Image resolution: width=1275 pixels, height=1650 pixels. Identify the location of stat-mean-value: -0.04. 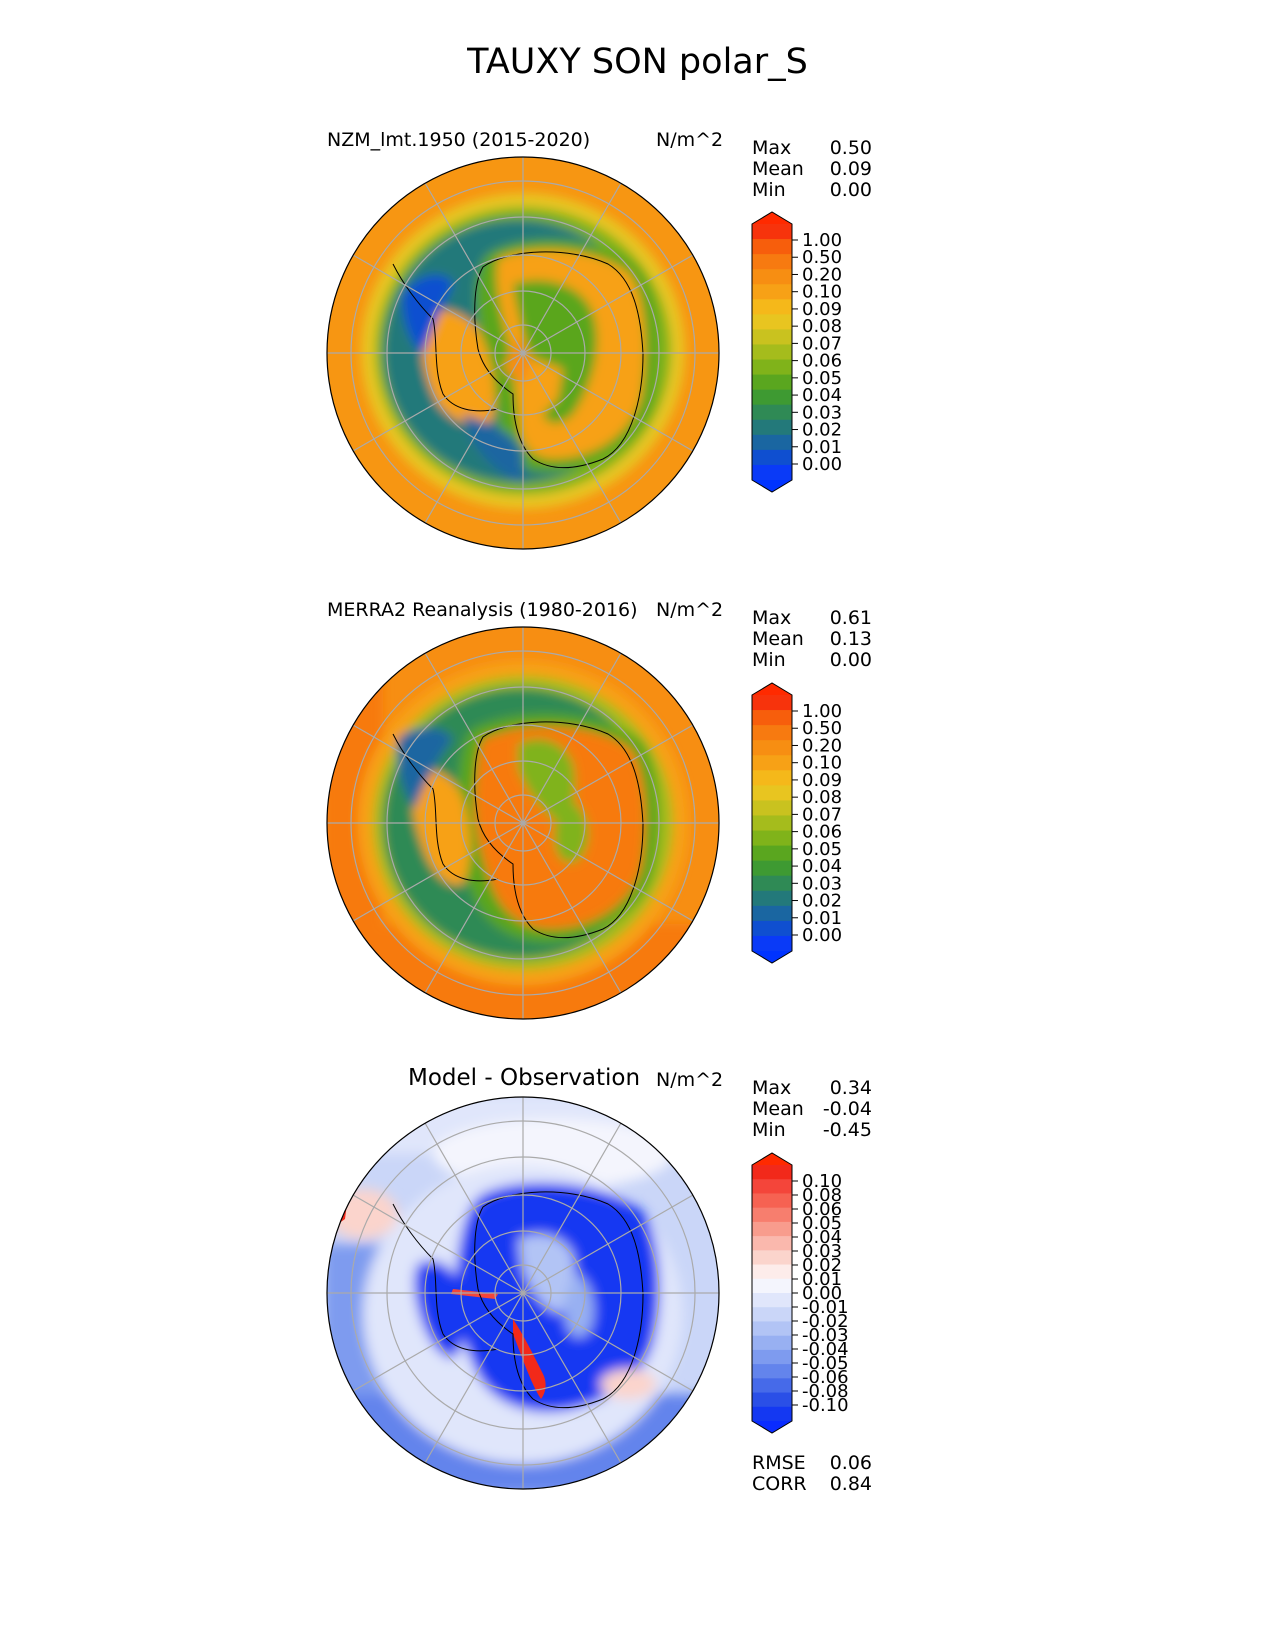
(847, 1109).